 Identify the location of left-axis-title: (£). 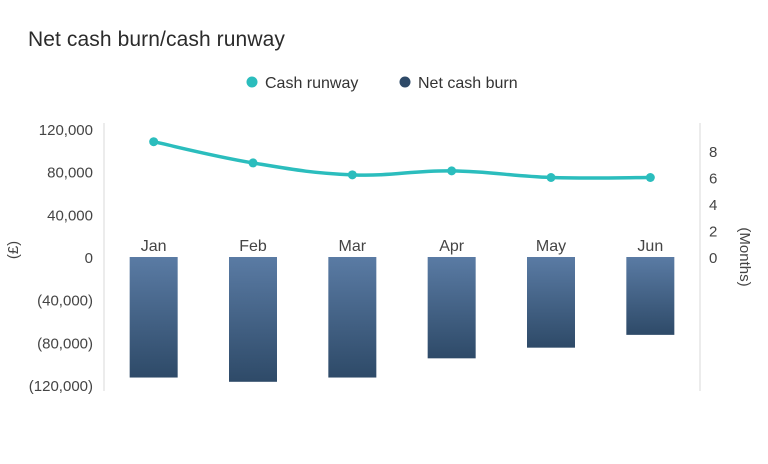
(13, 250).